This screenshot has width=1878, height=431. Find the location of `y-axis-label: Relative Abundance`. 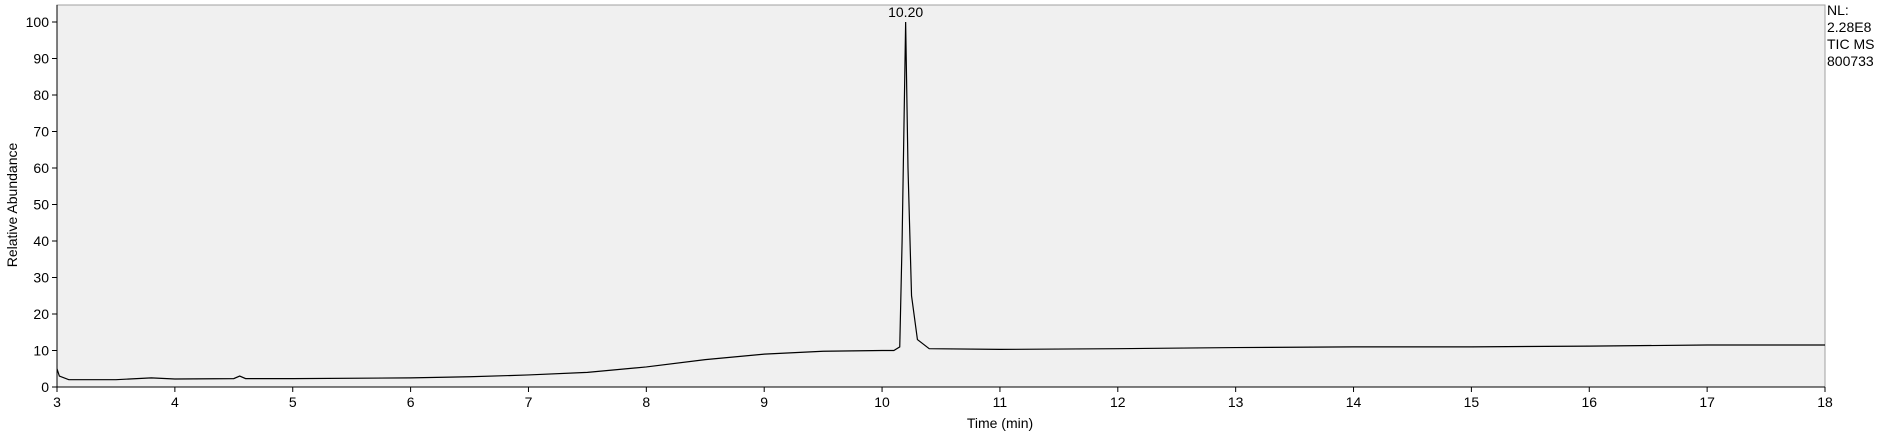

y-axis-label: Relative Abundance is located at coordinates (12, 205).